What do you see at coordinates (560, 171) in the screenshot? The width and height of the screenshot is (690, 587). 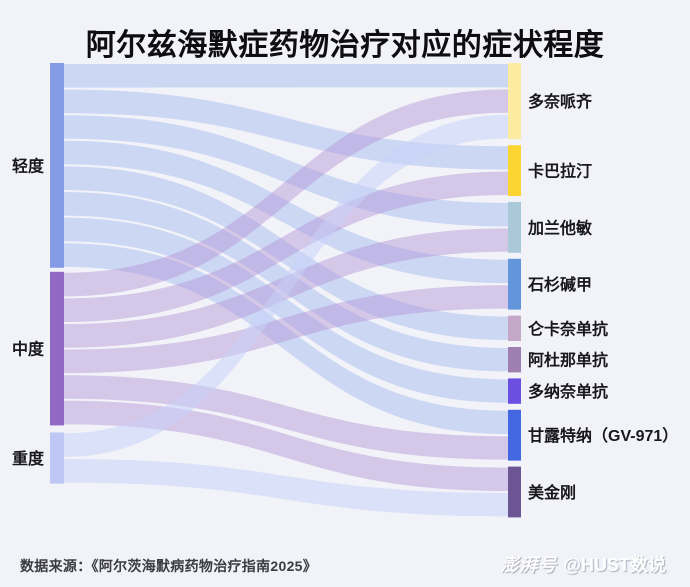 I see `node-label-right-1: 卡巴拉汀` at bounding box center [560, 171].